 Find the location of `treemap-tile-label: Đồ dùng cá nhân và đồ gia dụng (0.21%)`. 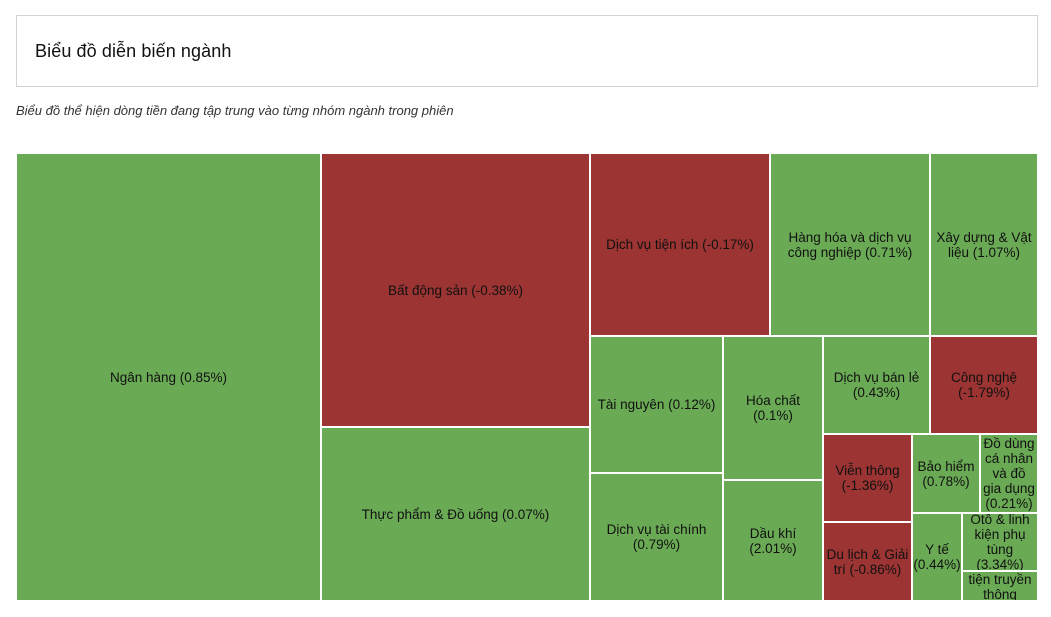

treemap-tile-label: Đồ dùng cá nhân và đồ gia dụng (0.21%) is located at coordinates (1009, 473).